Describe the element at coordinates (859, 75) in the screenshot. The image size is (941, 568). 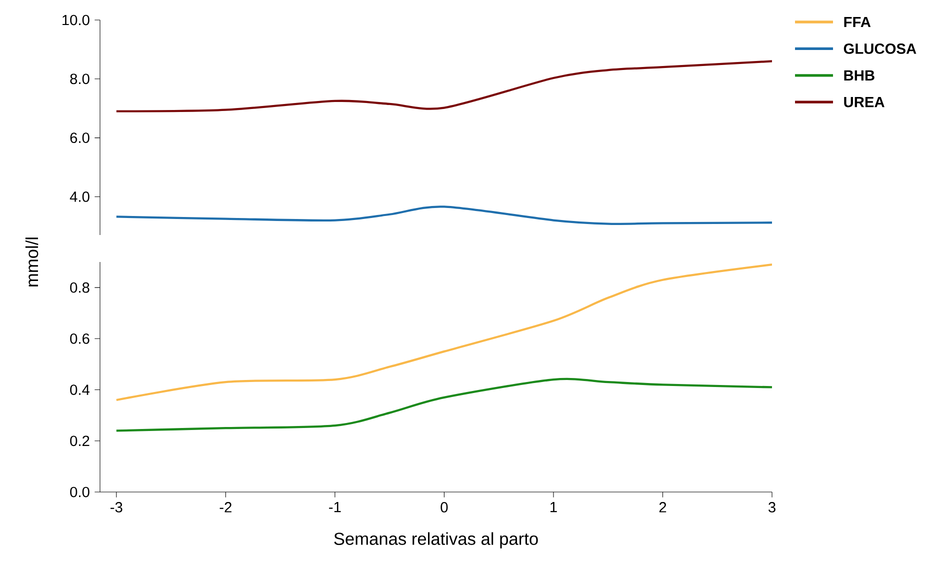
I see `legend-label: BHB` at that location.